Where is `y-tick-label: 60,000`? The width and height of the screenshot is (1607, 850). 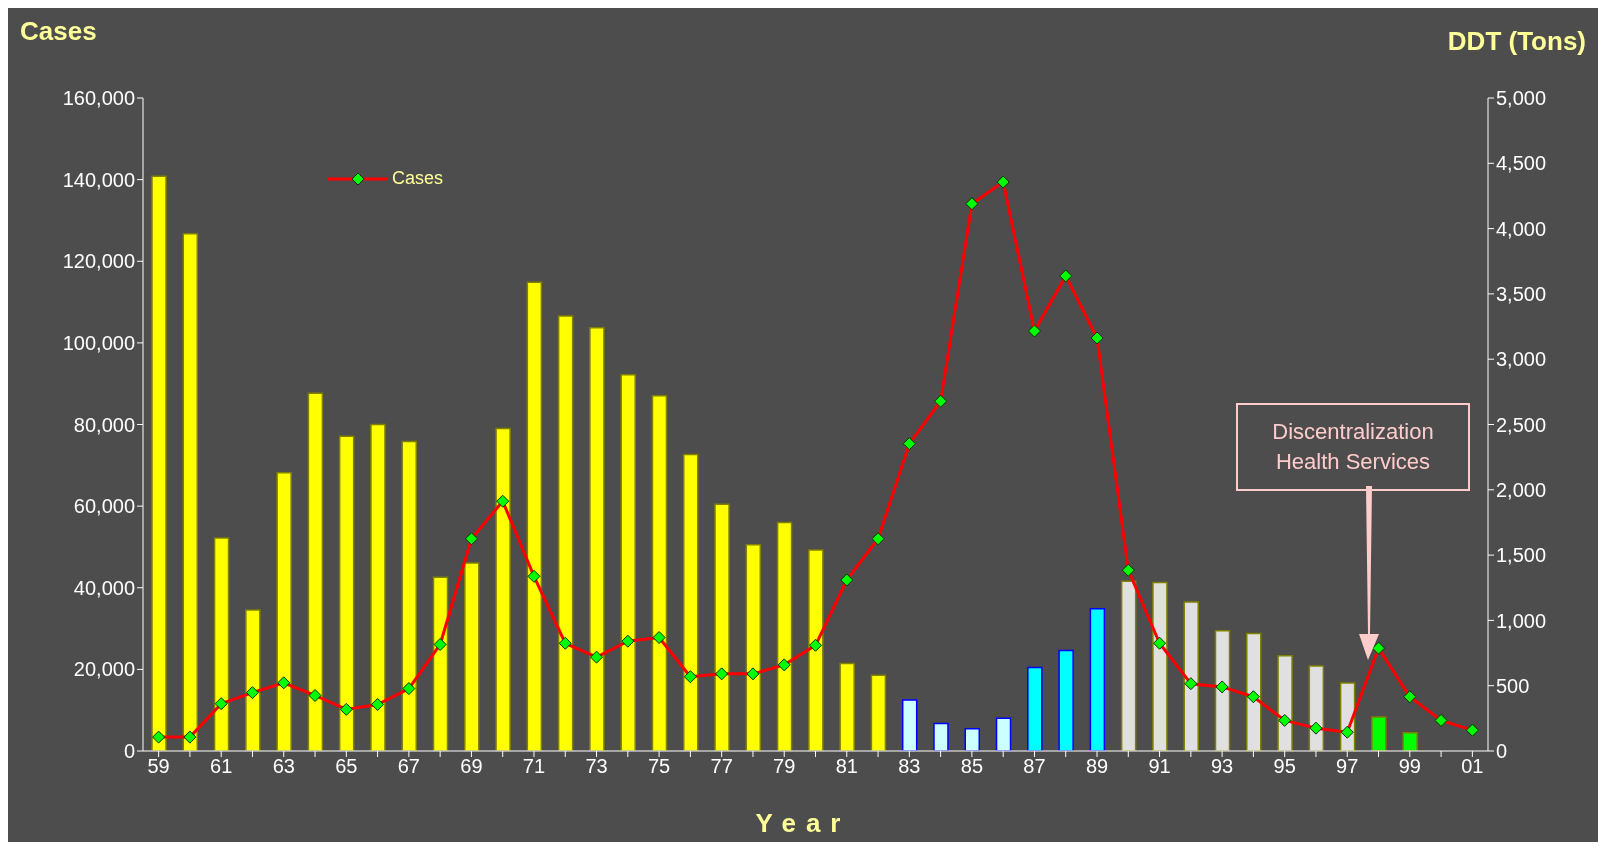
y-tick-label: 60,000 is located at coordinates (104, 506).